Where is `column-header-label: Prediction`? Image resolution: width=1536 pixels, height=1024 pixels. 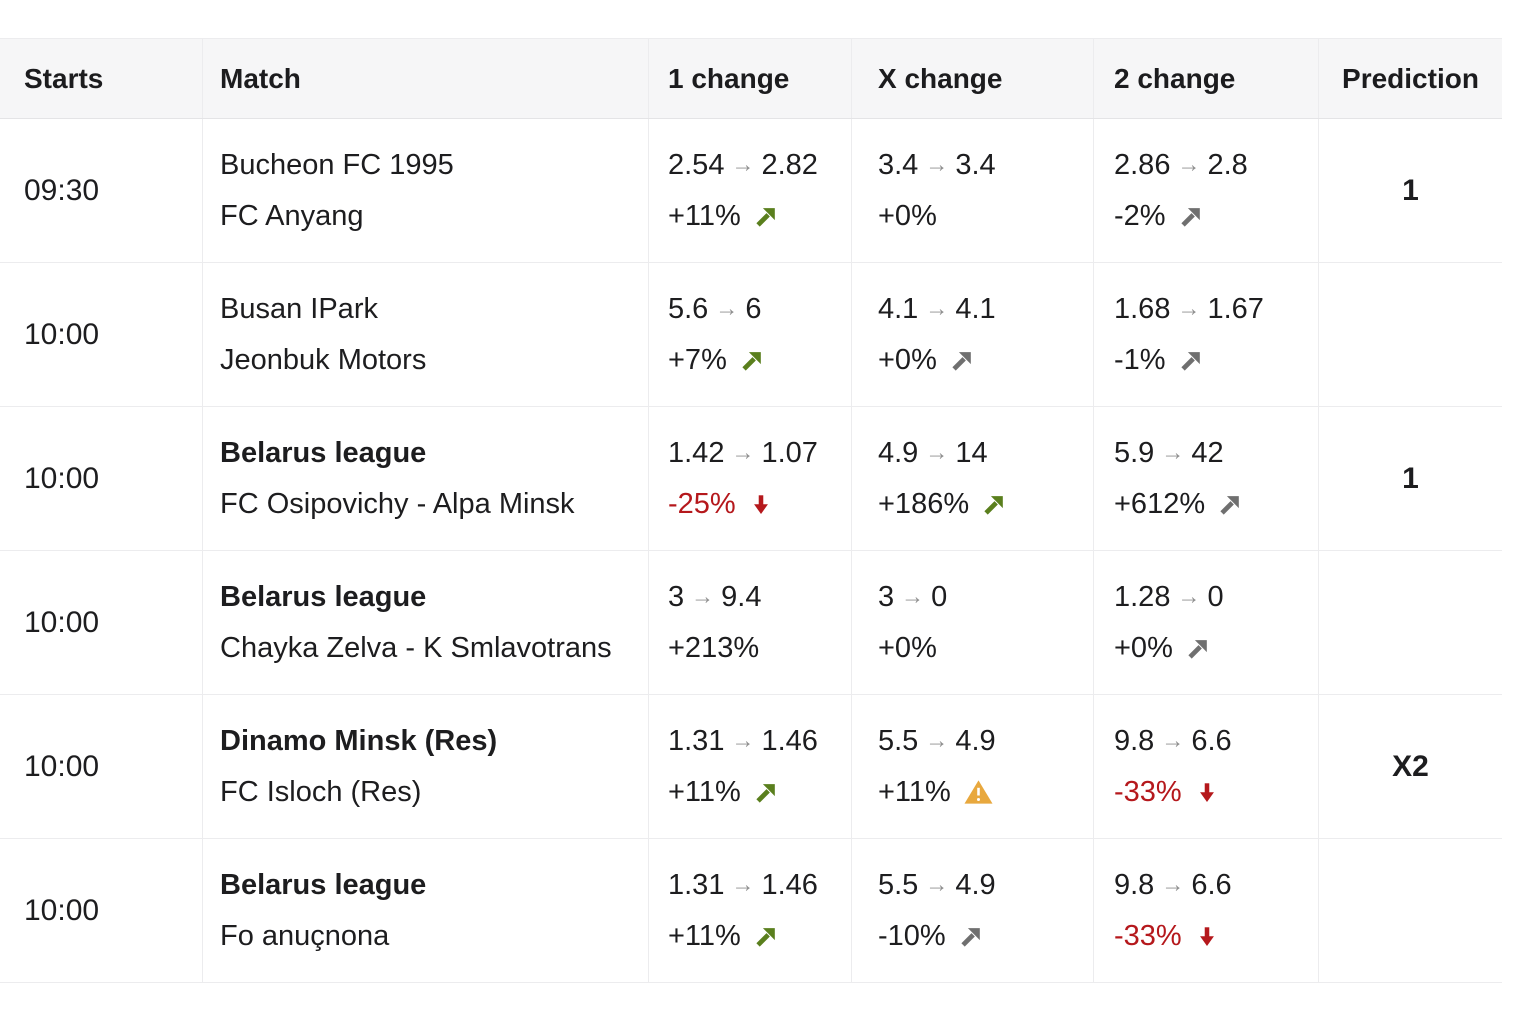 column-header-label: Prediction is located at coordinates (1410, 78).